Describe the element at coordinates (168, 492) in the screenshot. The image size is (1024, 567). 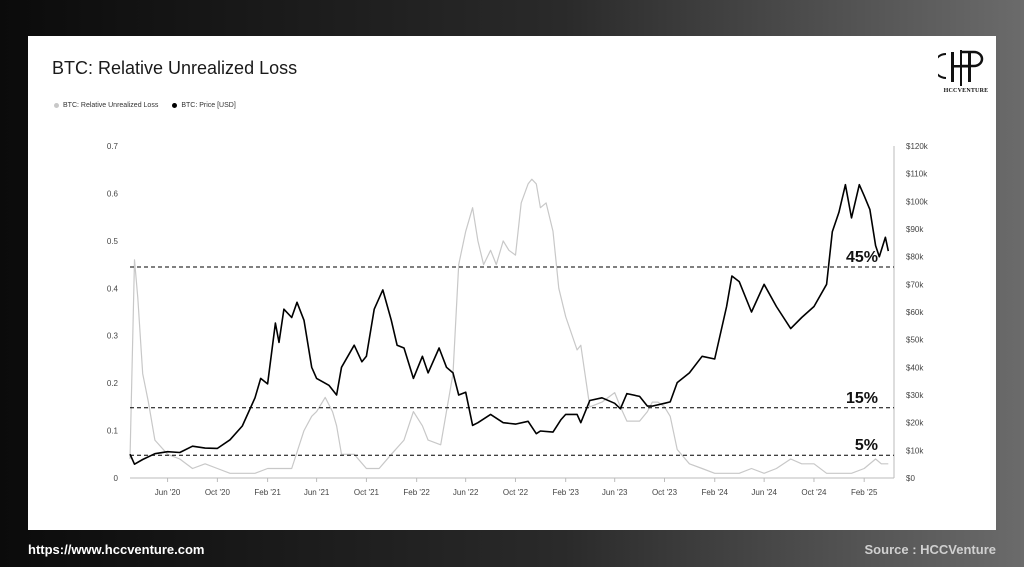
I see `x-tick-label: Jun '20` at that location.